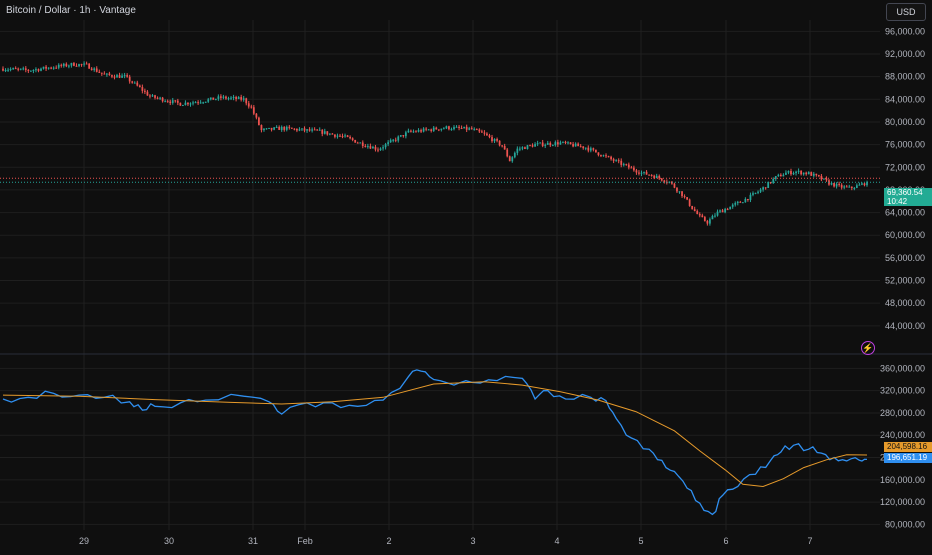 This screenshot has width=932, height=555. I want to click on x-tick-label: 29, so click(84, 541).